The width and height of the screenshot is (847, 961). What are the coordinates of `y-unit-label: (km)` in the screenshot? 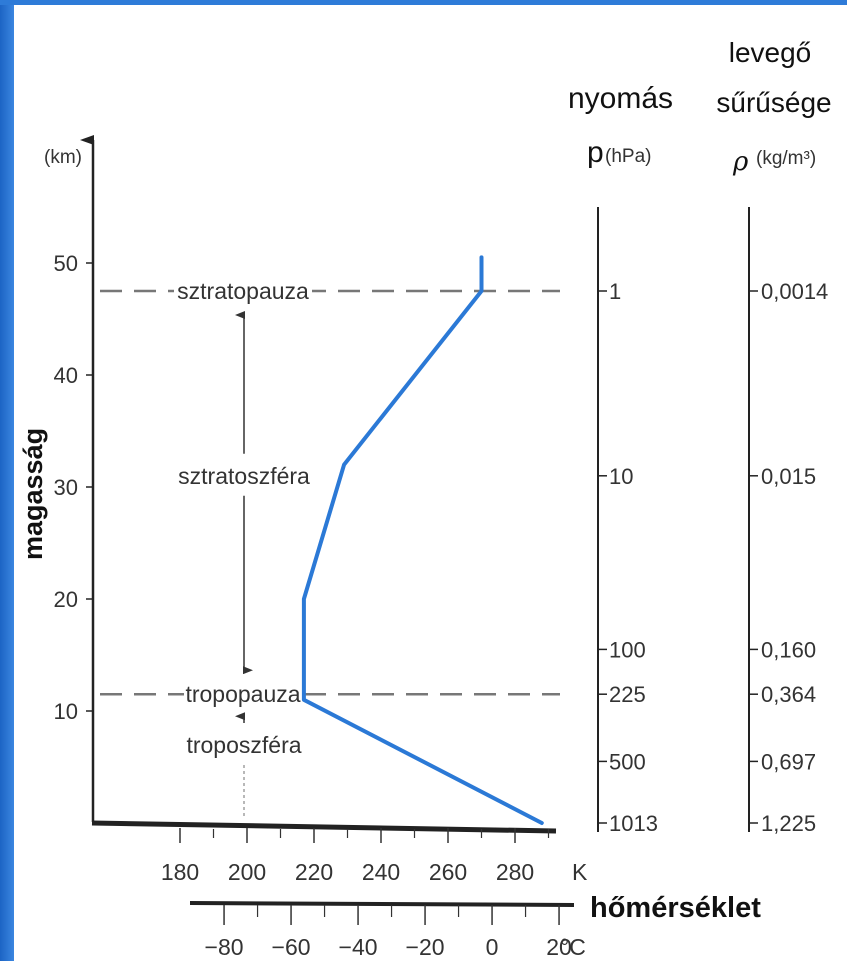 It's located at (63, 157).